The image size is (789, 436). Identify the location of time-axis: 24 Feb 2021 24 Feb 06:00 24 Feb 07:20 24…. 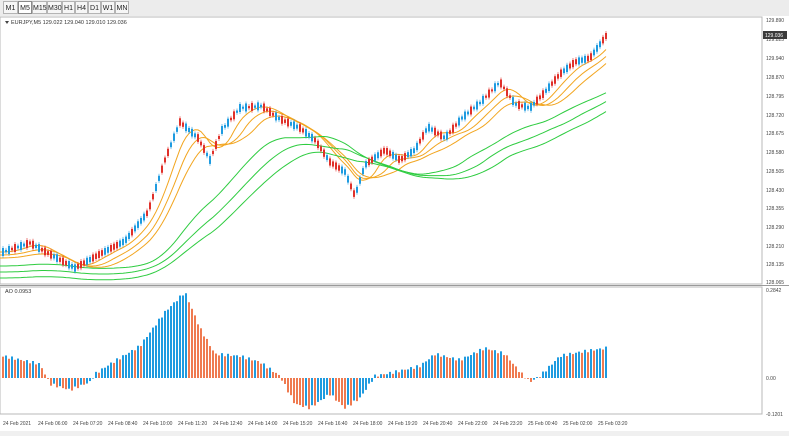
(315, 424).